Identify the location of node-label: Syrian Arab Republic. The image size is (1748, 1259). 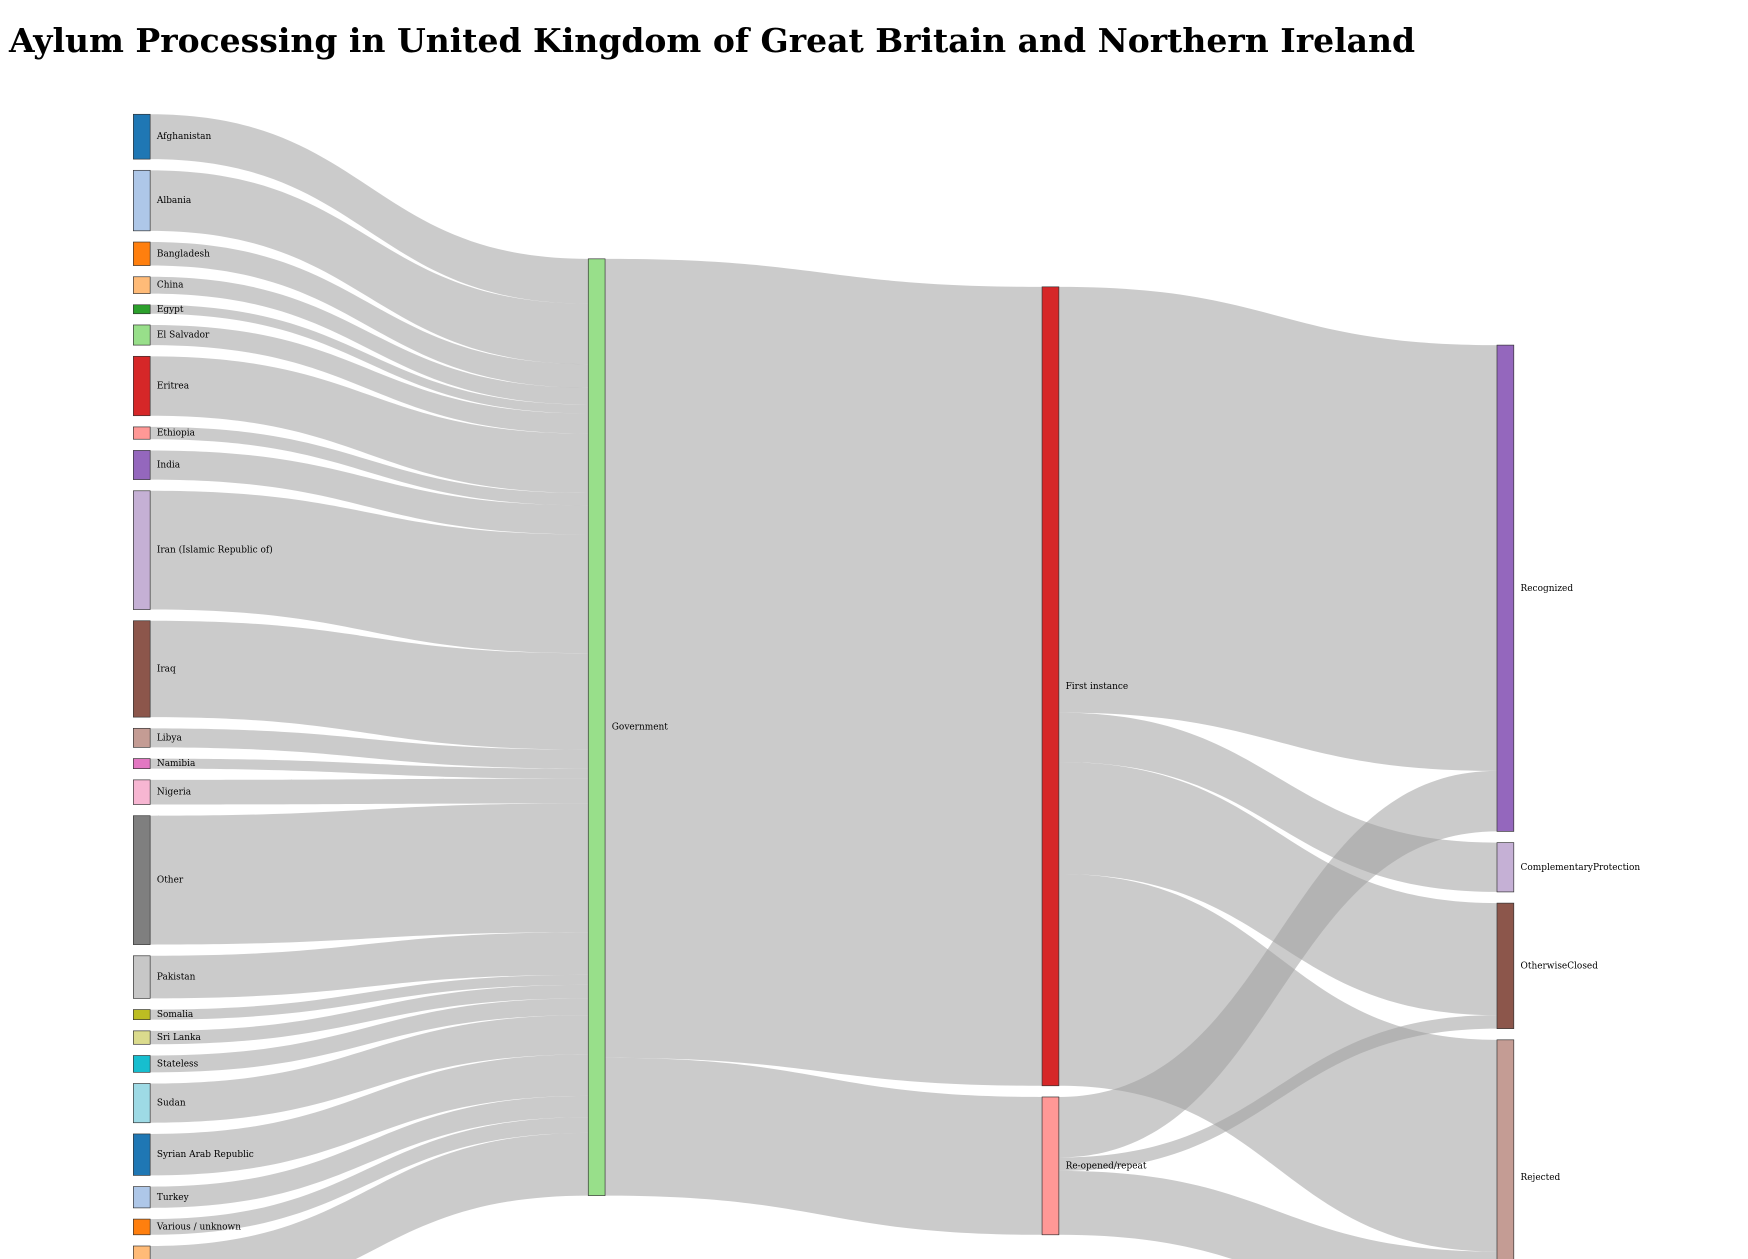
(205, 1155).